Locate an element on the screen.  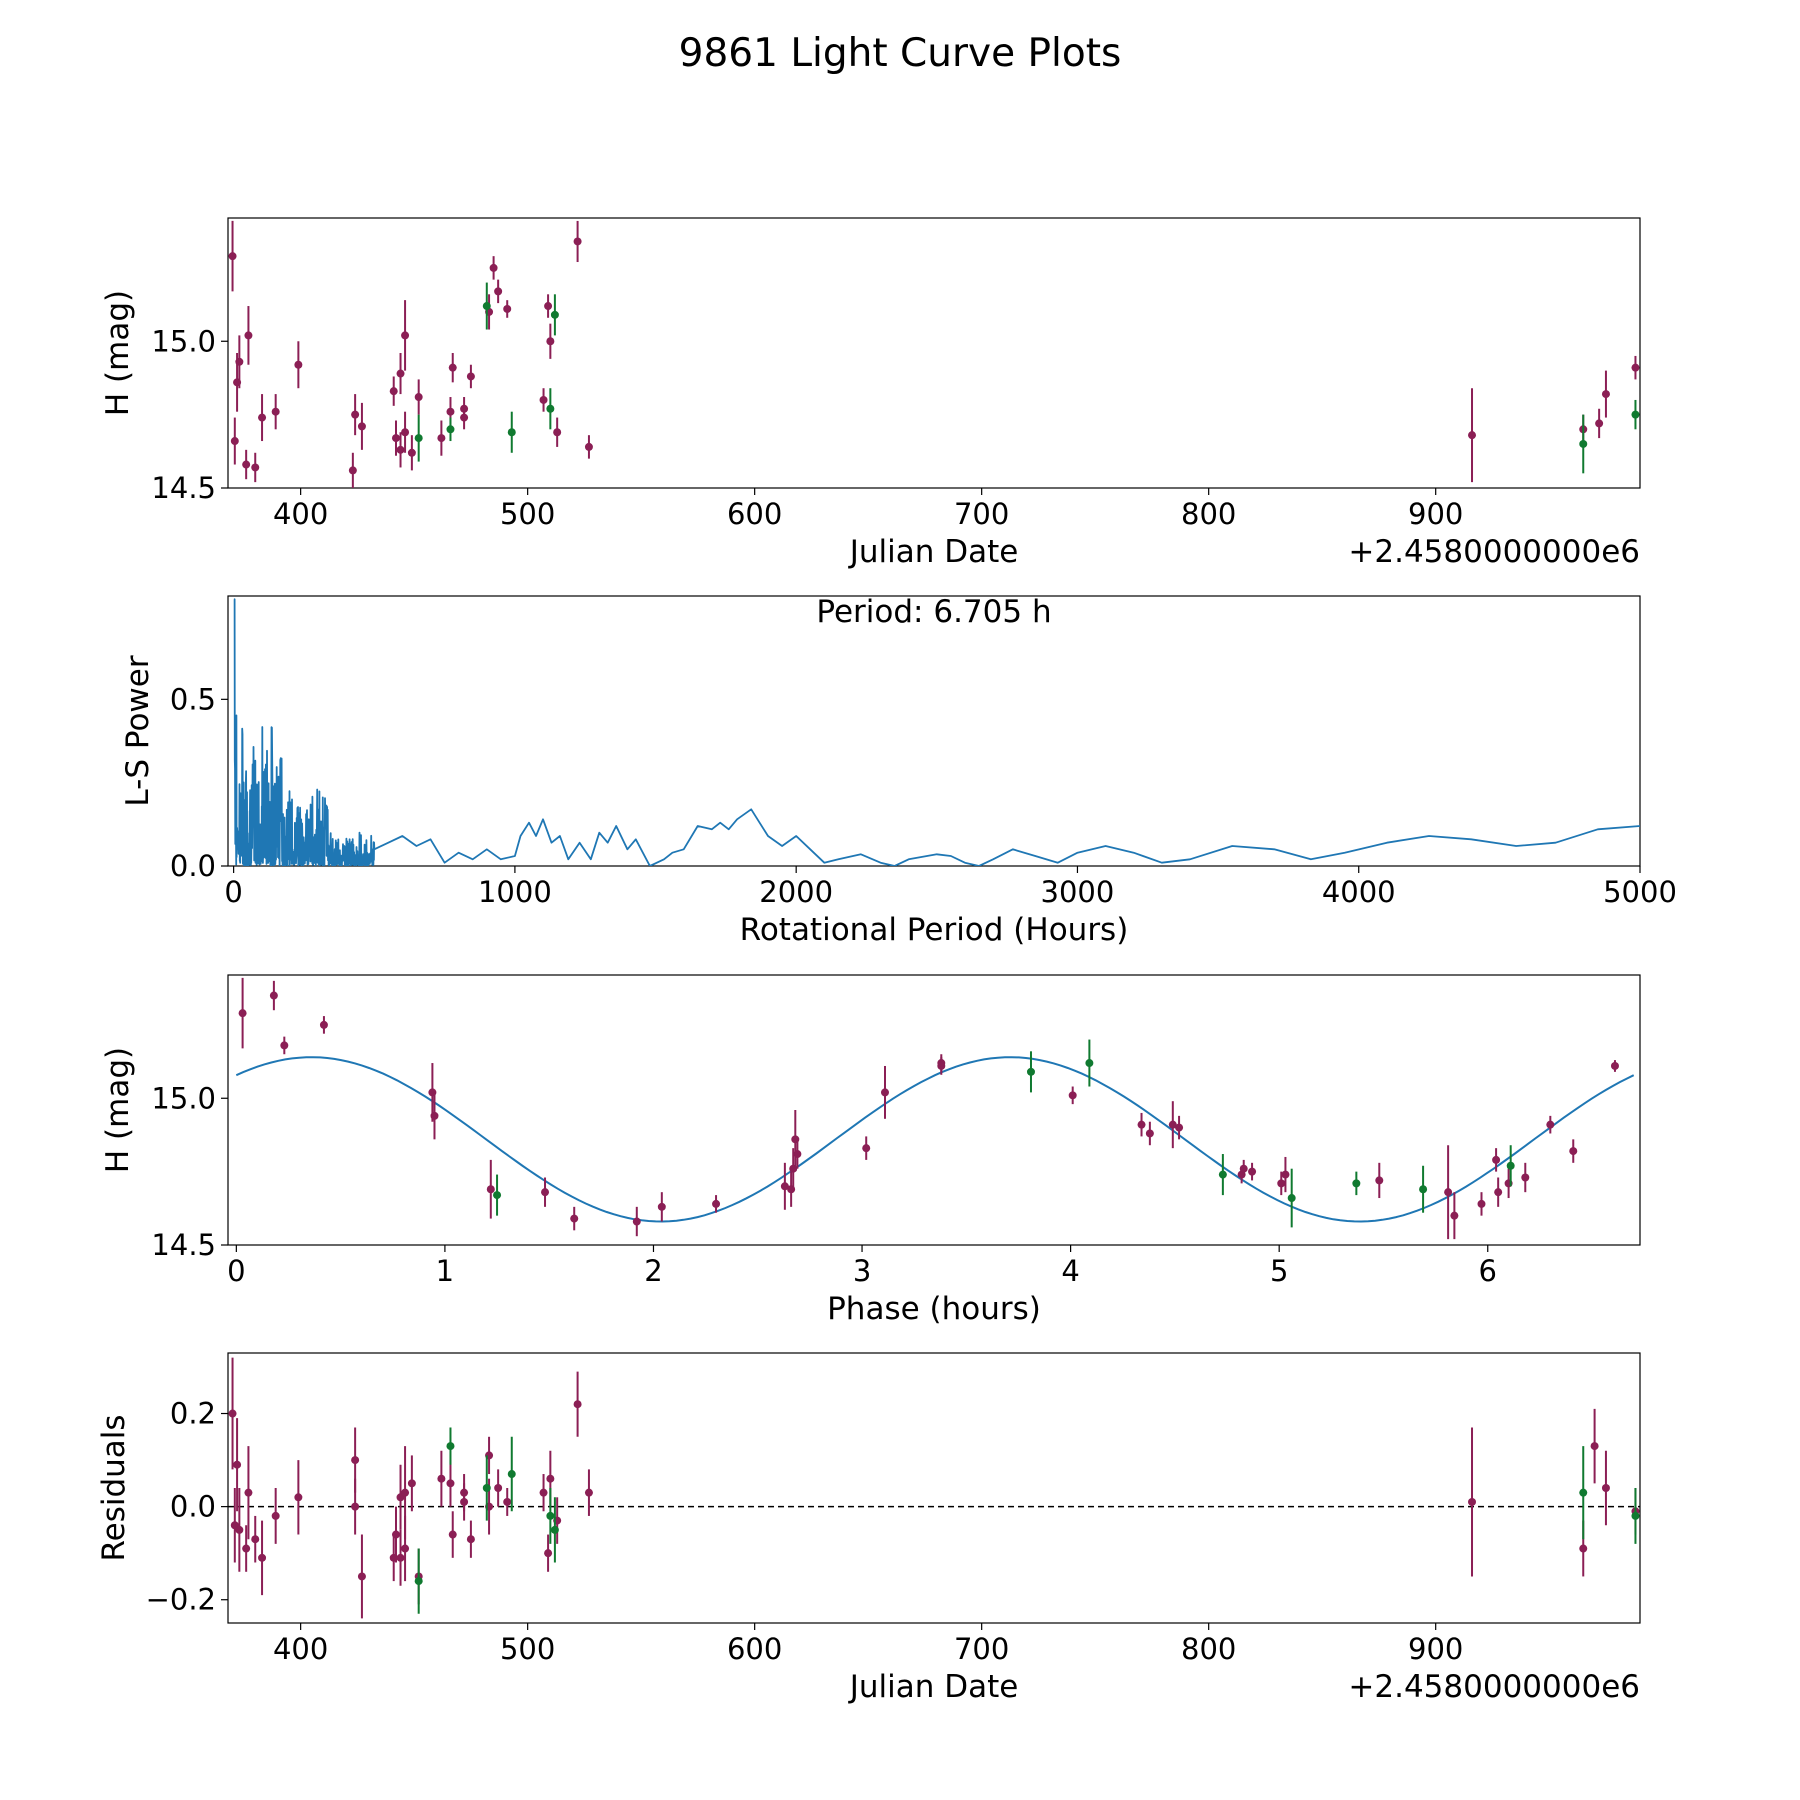
residuals-clipped is located at coordinates (934, 1488).